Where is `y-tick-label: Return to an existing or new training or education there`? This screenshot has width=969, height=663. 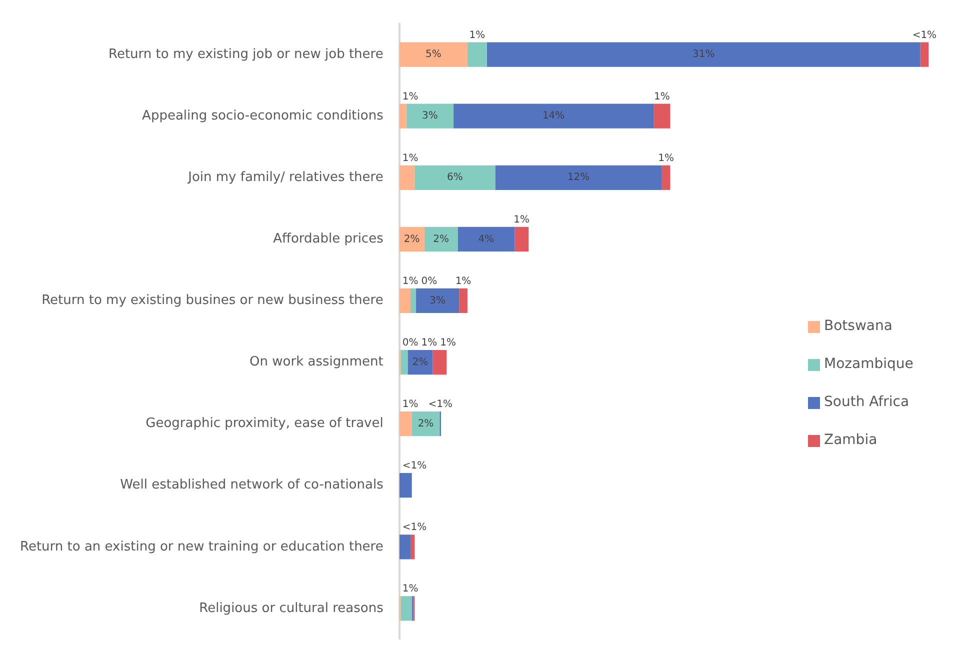 y-tick-label: Return to an existing or new training or education there is located at coordinates (202, 546).